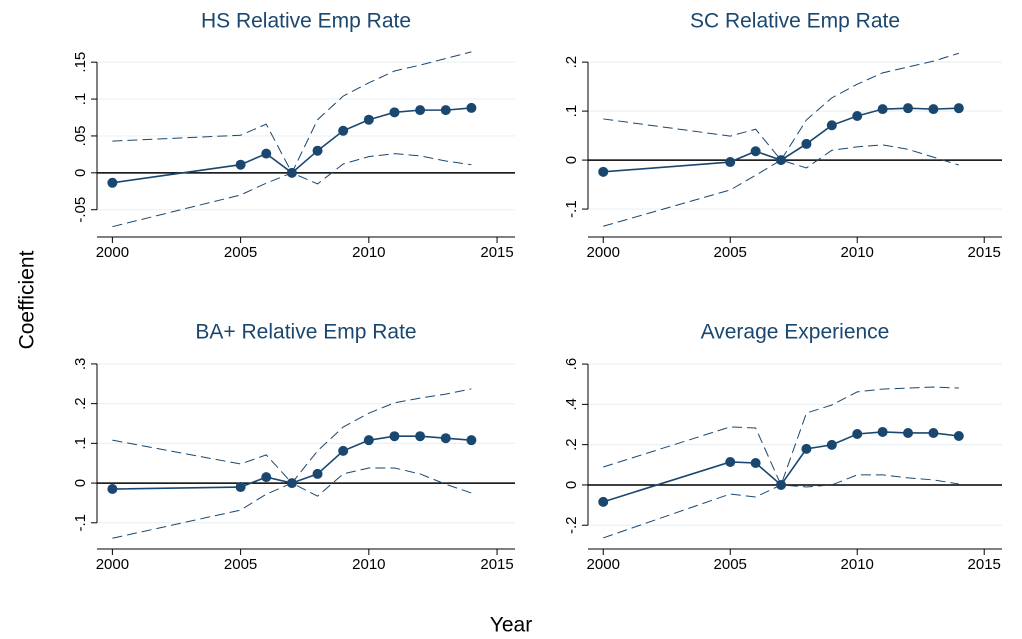  Describe the element at coordinates (511, 625) in the screenshot. I see `x-axis-title: Year` at that location.